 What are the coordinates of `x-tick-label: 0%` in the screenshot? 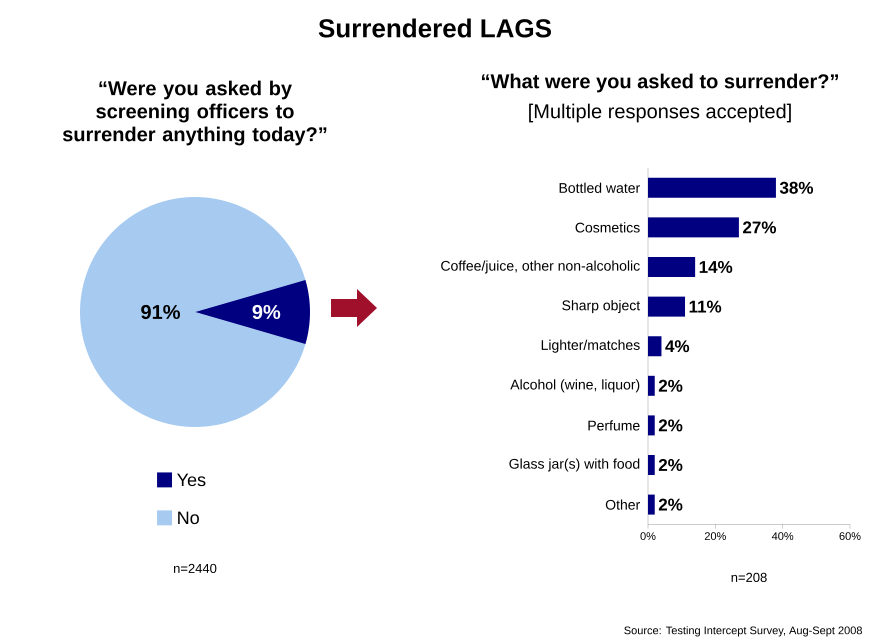 It's located at (648, 536).